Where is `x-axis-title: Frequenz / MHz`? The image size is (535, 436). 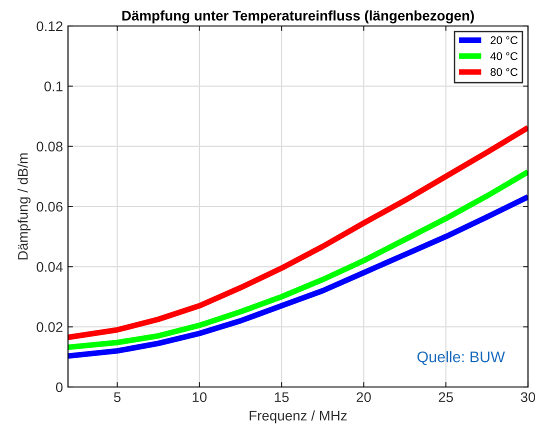
x-axis-title: Frequenz / MHz is located at coordinates (298, 417).